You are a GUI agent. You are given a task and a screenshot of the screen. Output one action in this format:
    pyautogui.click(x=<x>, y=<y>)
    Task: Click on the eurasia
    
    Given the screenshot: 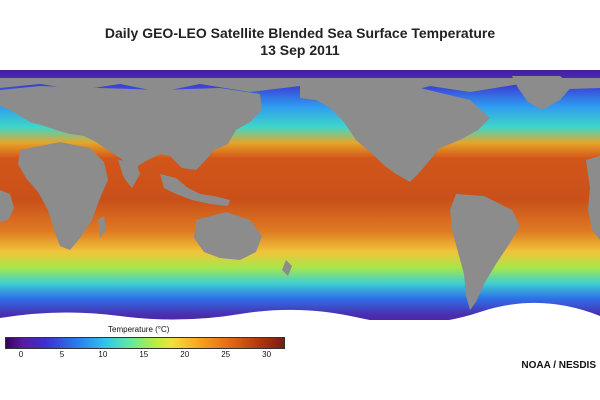 What is the action you would take?
    pyautogui.click(x=131, y=128)
    